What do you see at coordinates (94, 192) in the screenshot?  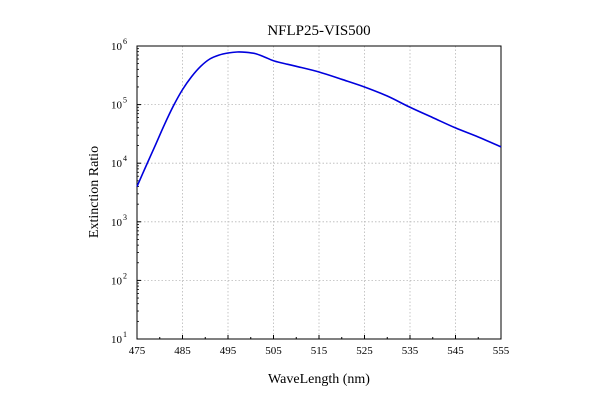 I see `y-axis-label: Extinction Ratio` at bounding box center [94, 192].